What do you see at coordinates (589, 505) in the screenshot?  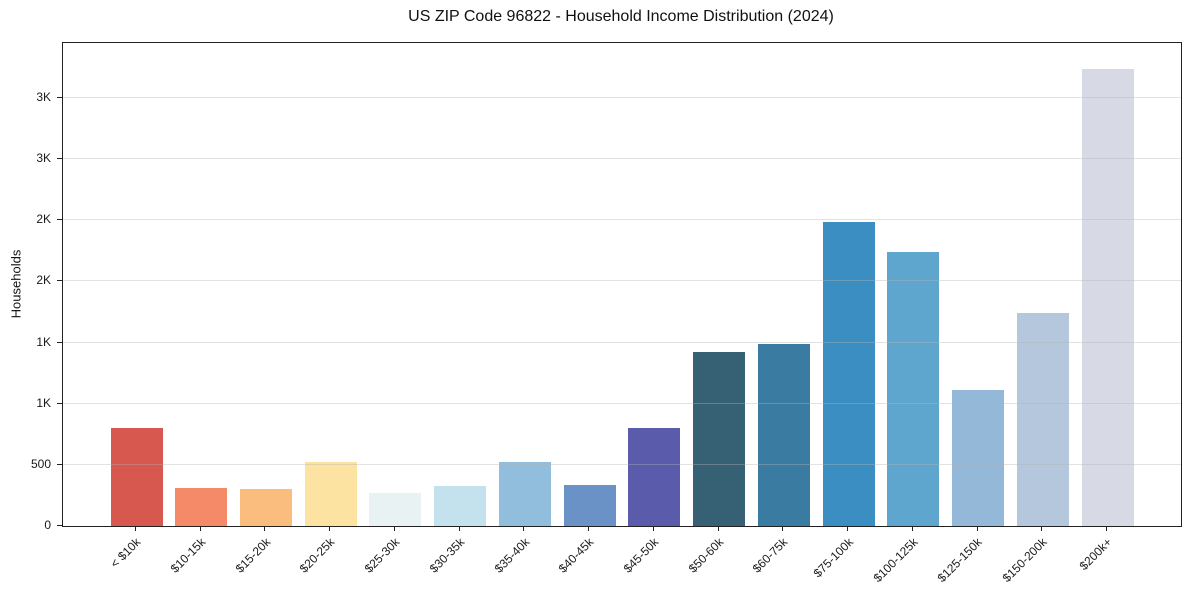 I see `bar-$40-45k` at bounding box center [589, 505].